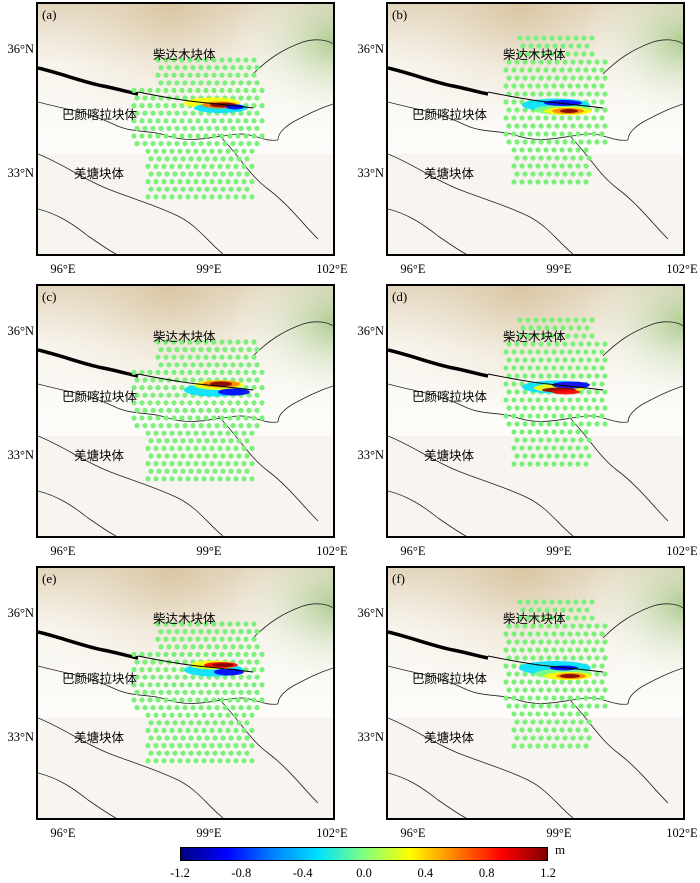 The width and height of the screenshot is (700, 883). What do you see at coordinates (425, 873) in the screenshot?
I see `colorbar-tick-label: 0.4` at bounding box center [425, 873].